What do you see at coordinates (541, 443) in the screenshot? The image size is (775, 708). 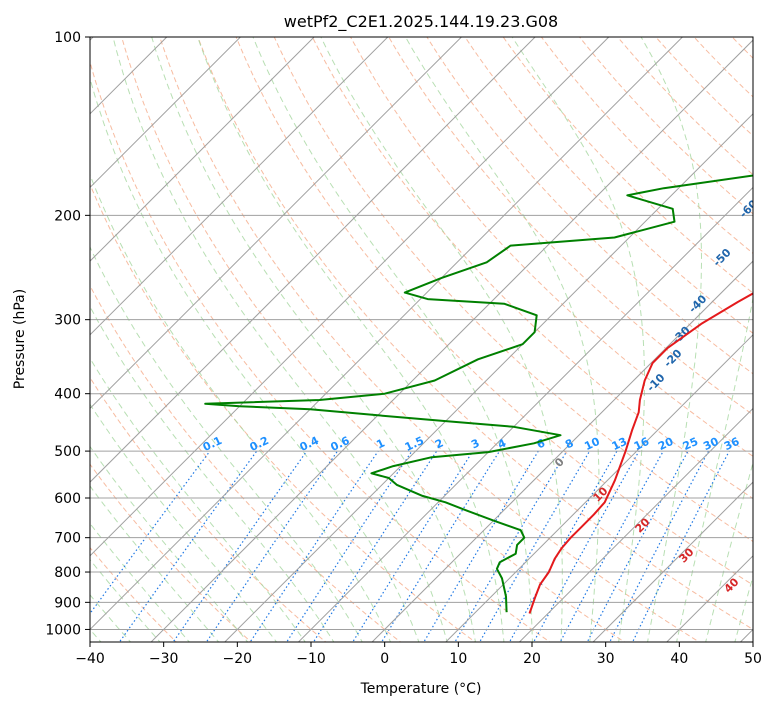 I see `mixing-ratio-label: 6` at bounding box center [541, 443].